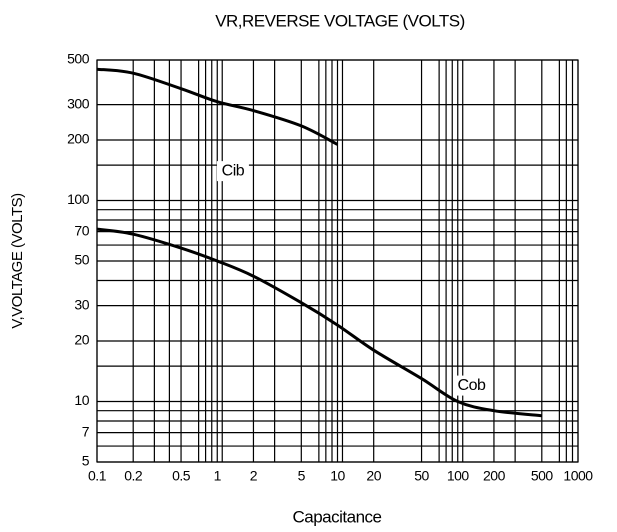  Describe the element at coordinates (494, 476) in the screenshot. I see `x-tick-label: 200` at that location.